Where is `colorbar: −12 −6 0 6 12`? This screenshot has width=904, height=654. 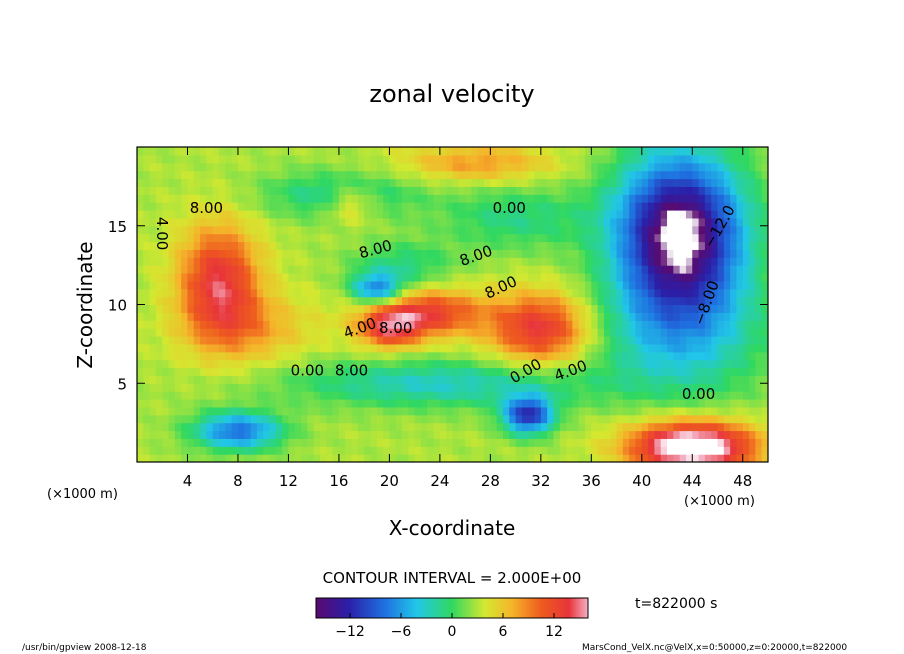
colorbar: −12 −6 0 6 12 is located at coordinates (452, 618).